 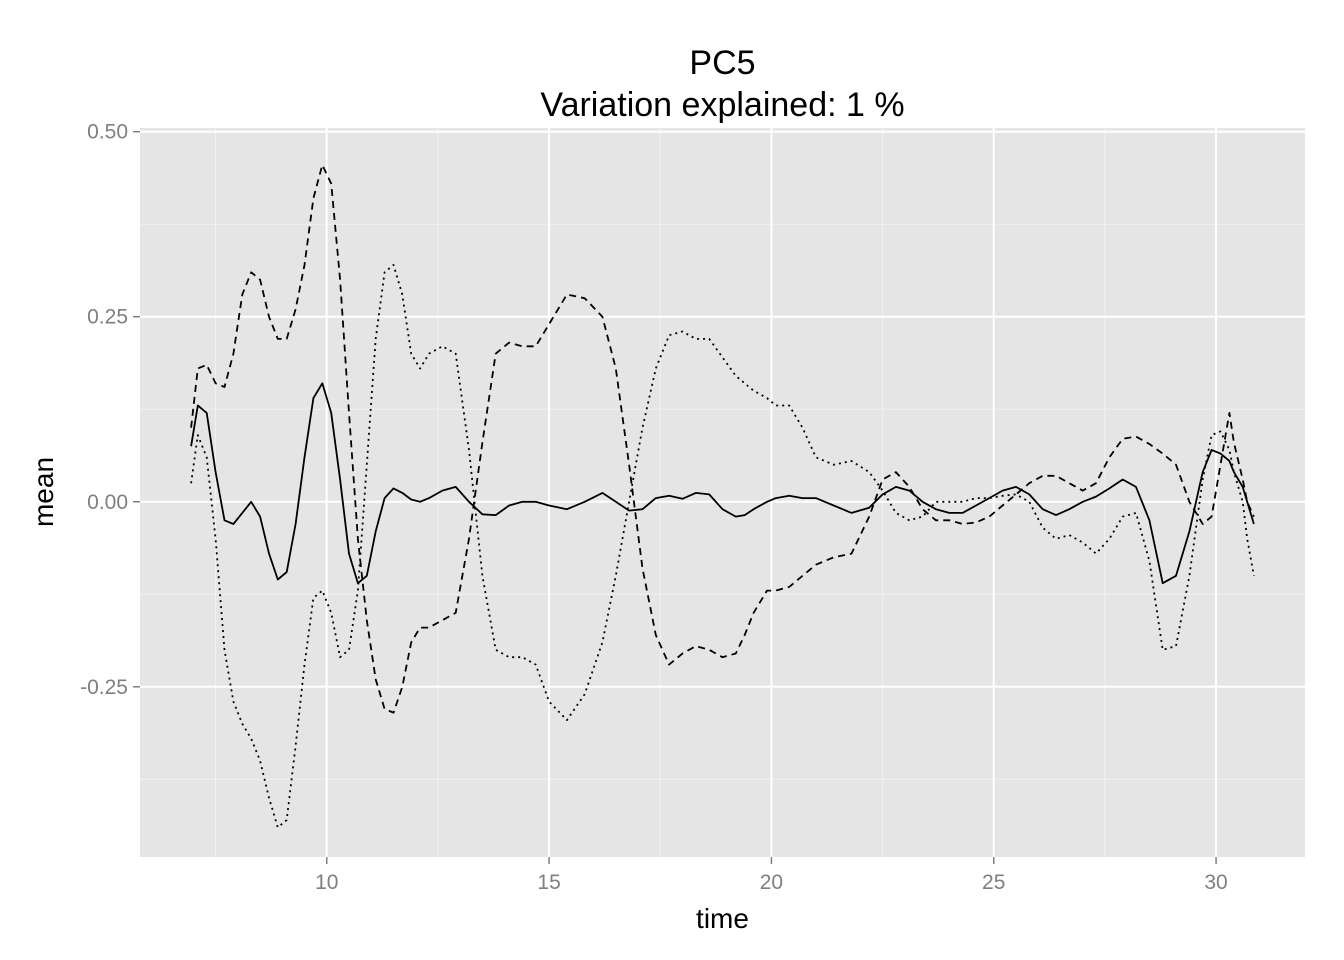 I want to click on y-tick-label: -0.25, so click(x=104, y=687).